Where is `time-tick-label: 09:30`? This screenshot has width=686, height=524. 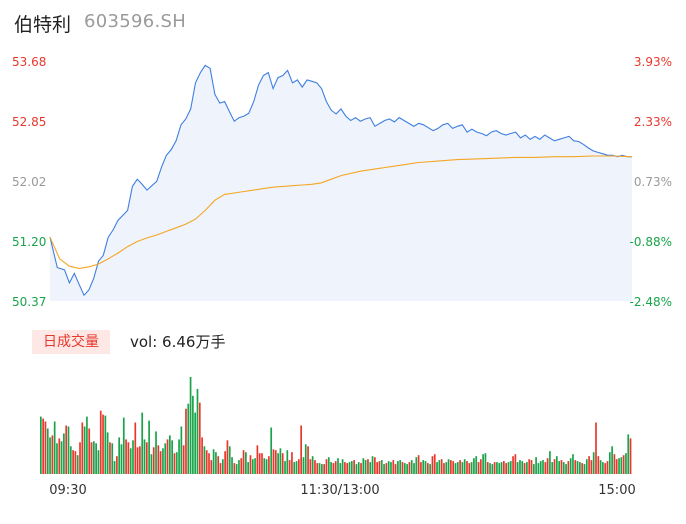 time-tick-label: 09:30 is located at coordinates (67, 490).